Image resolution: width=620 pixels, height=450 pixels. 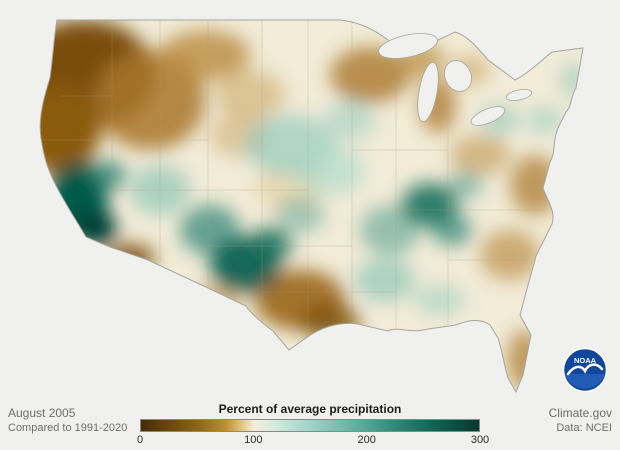 I want to click on tick-100: 100, so click(x=253, y=440).